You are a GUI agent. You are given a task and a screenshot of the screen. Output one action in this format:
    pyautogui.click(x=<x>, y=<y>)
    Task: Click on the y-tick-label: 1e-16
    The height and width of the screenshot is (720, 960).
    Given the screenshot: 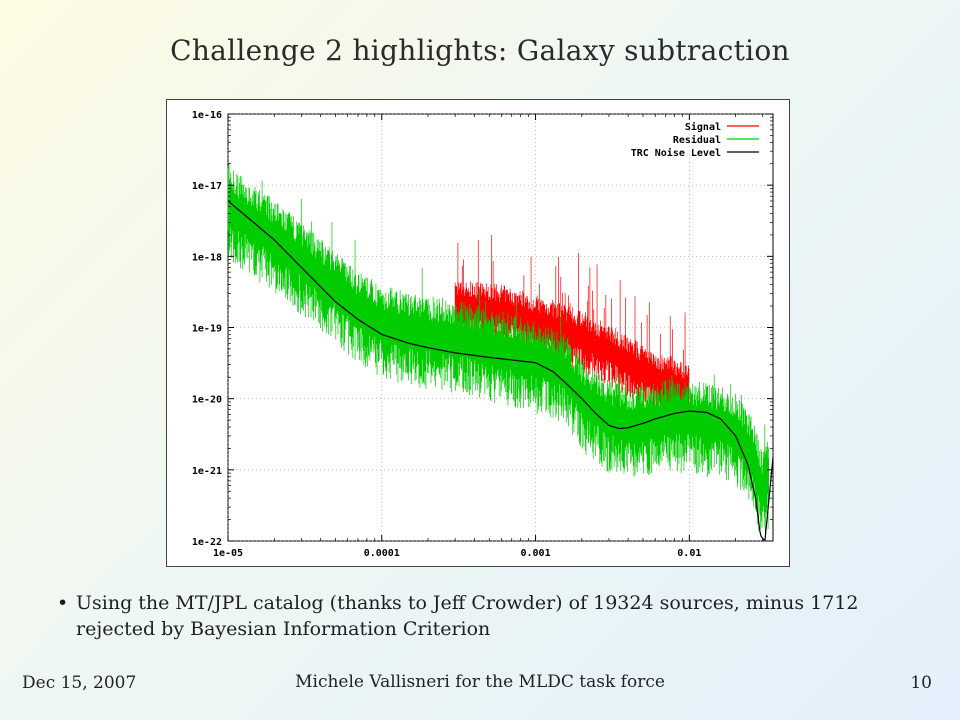 What is the action you would take?
    pyautogui.click(x=207, y=115)
    